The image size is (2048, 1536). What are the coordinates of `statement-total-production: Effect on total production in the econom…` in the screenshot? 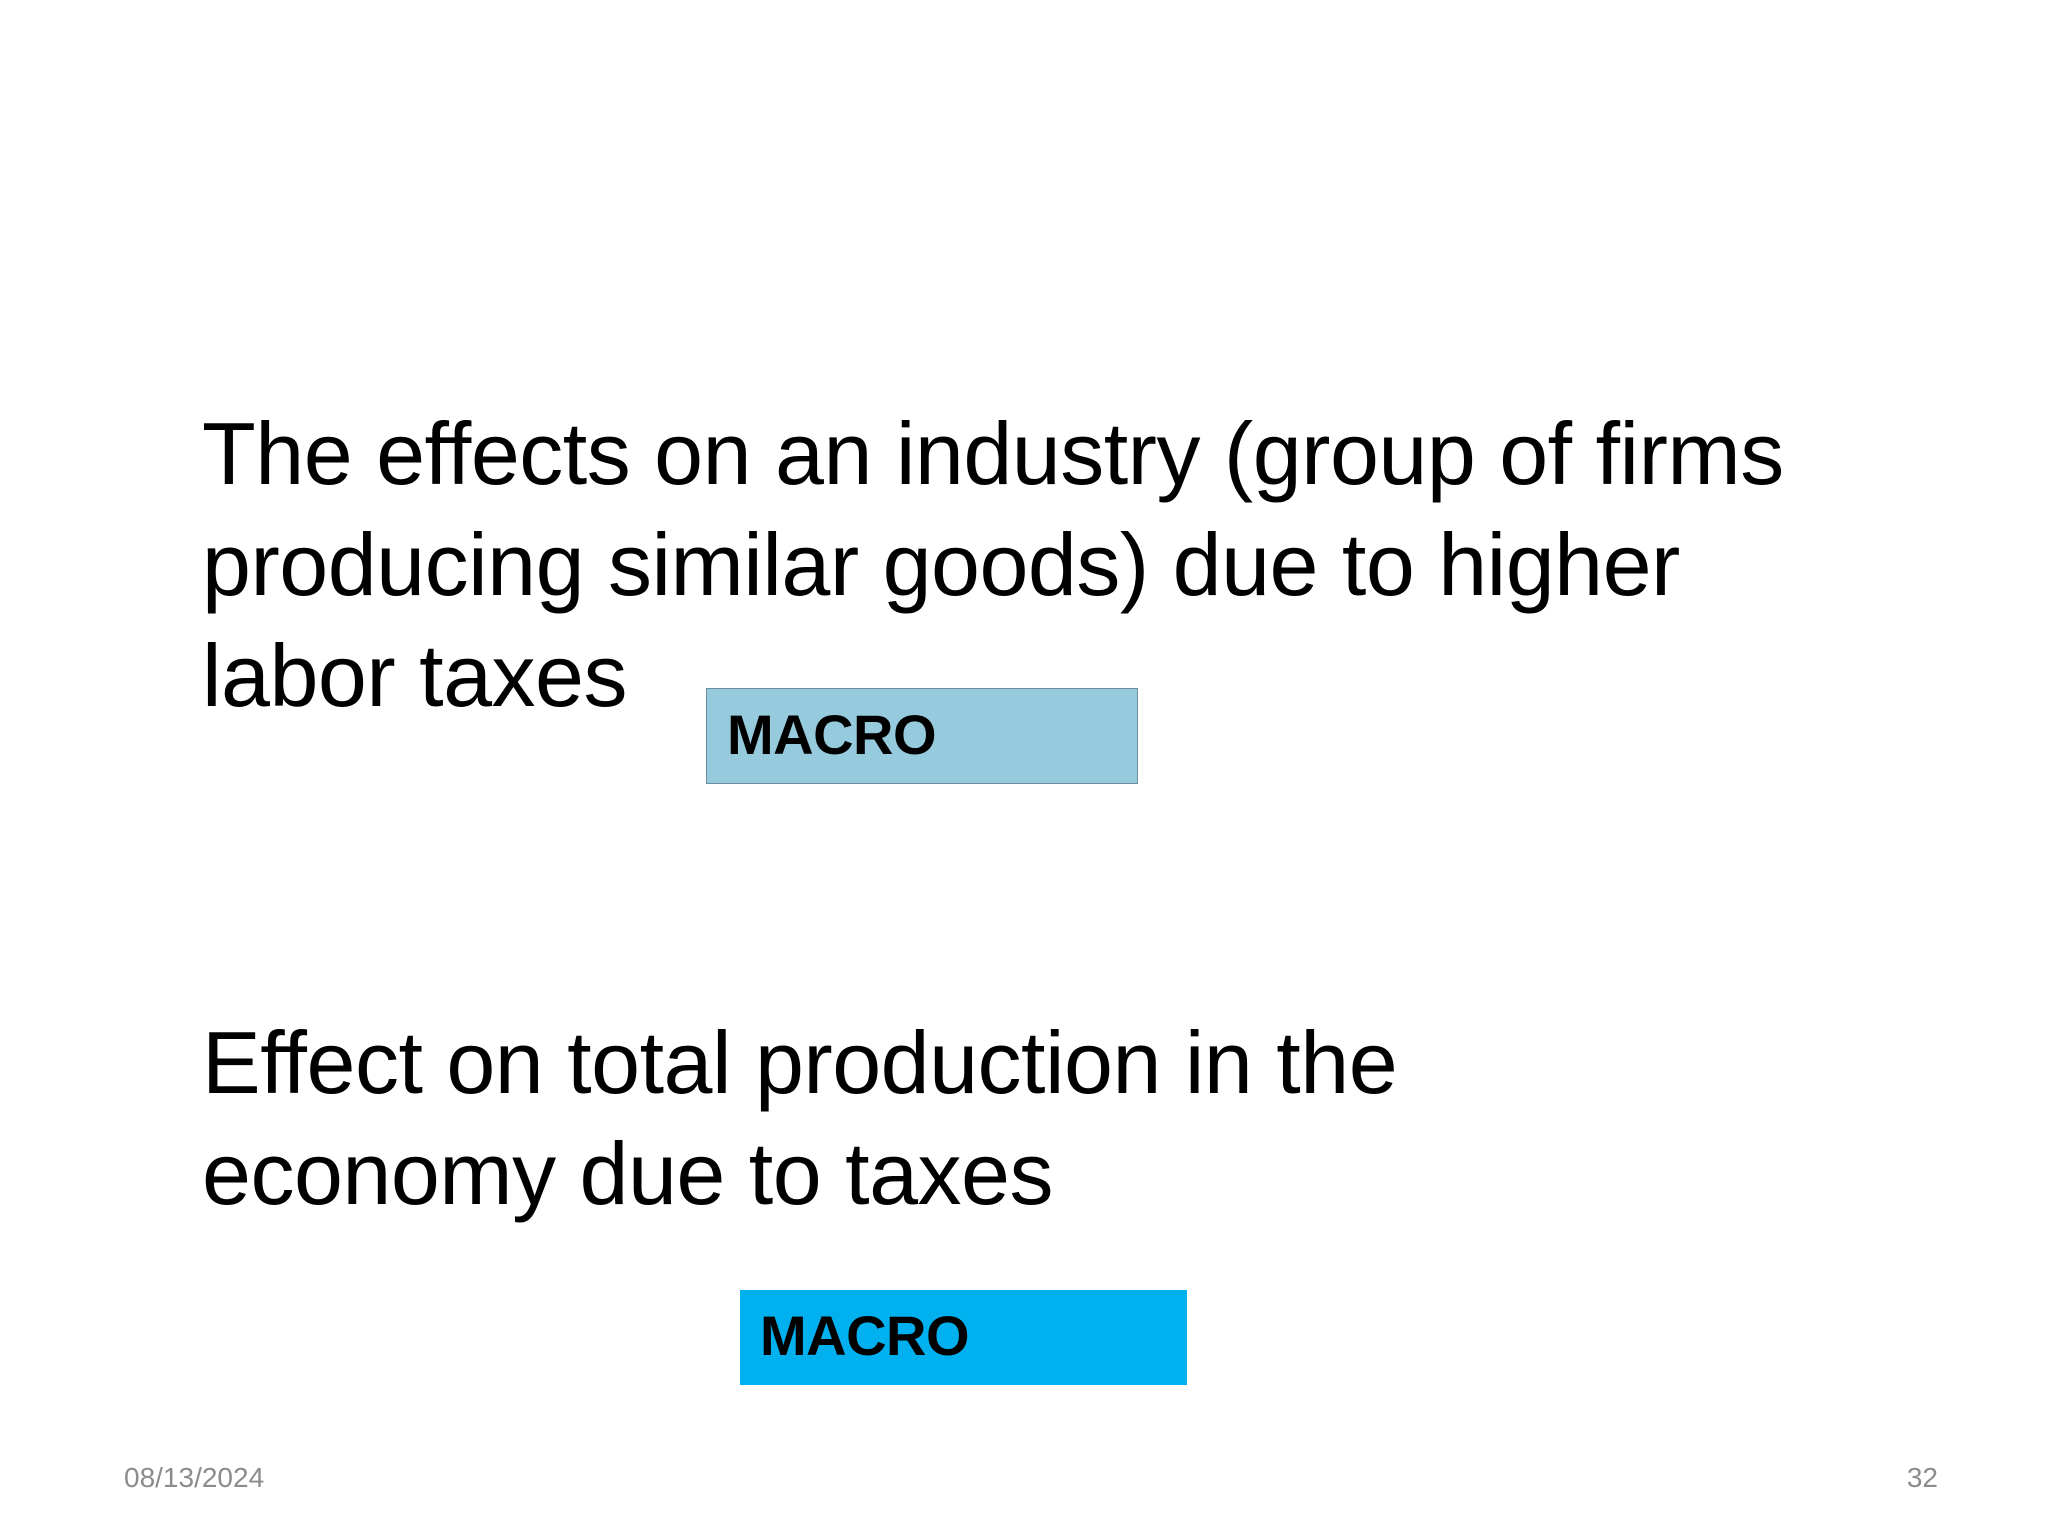 It's located at (800, 1118).